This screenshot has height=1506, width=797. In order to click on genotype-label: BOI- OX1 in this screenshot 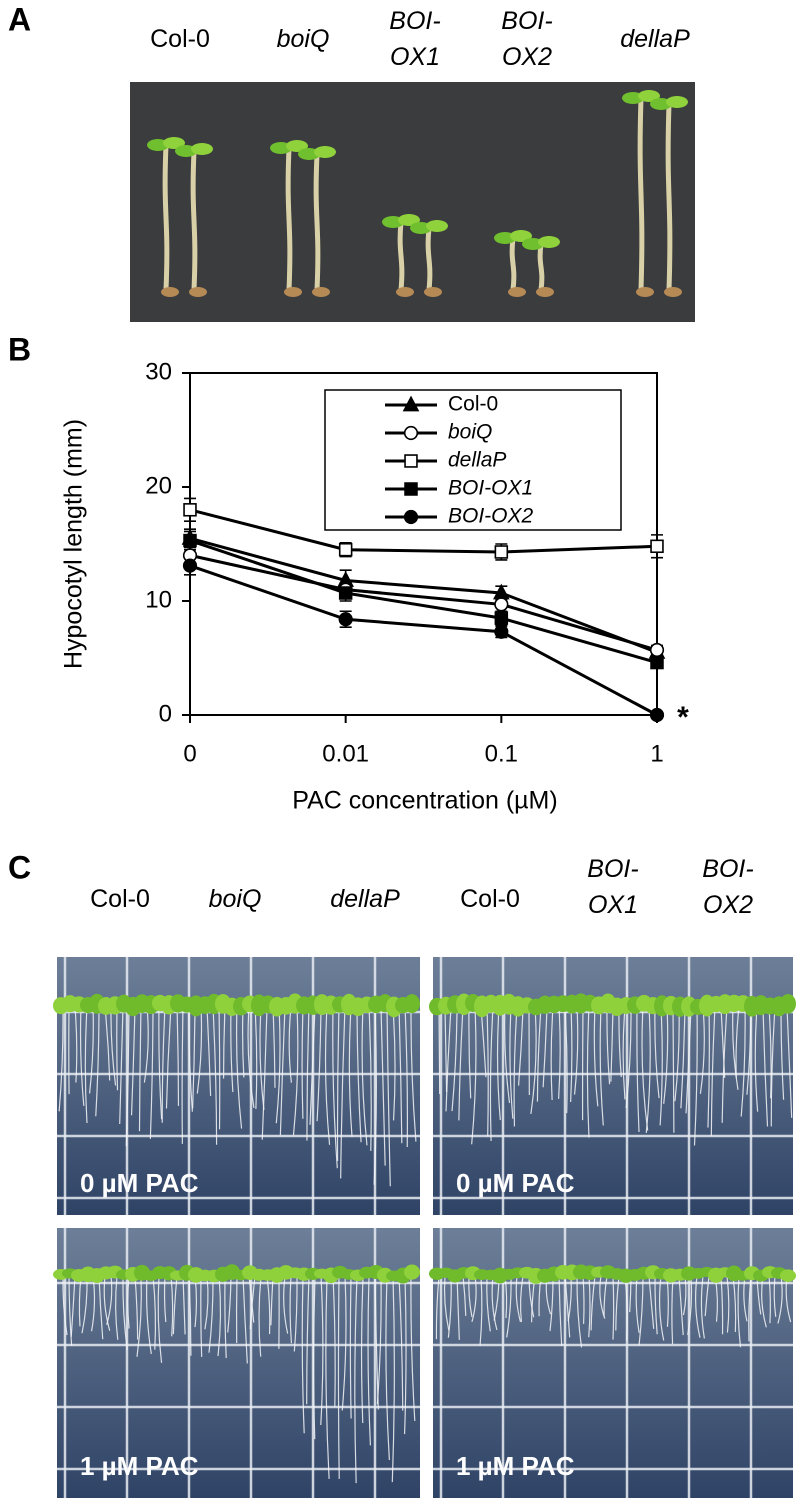, I will do `click(414, 39)`.